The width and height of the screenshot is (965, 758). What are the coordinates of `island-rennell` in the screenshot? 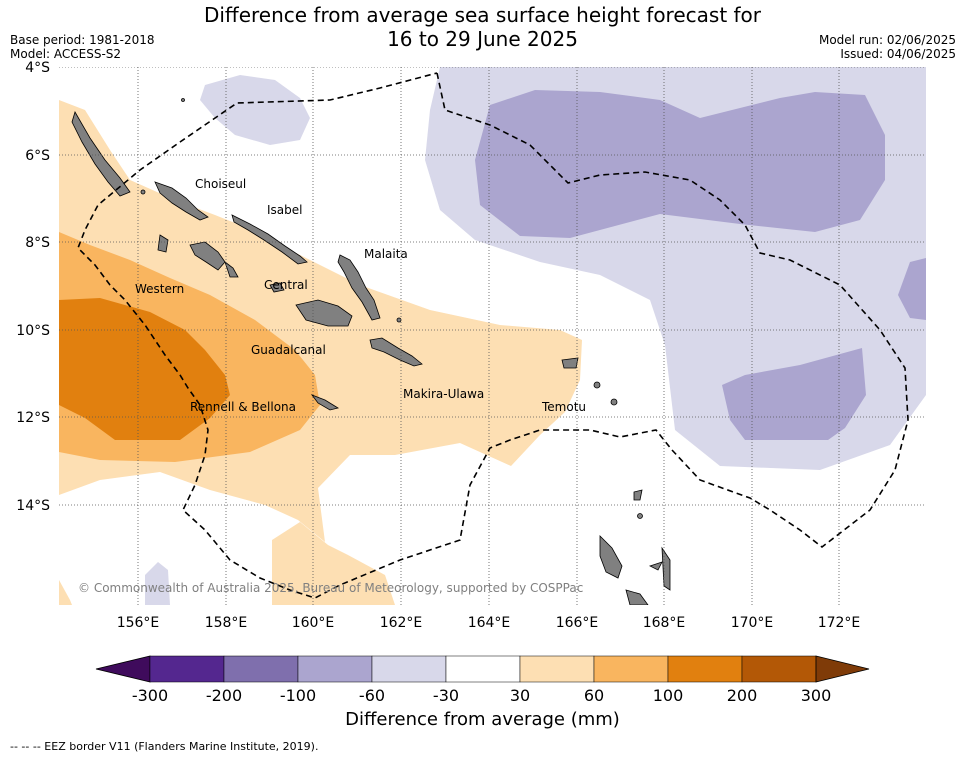 It's located at (325, 402).